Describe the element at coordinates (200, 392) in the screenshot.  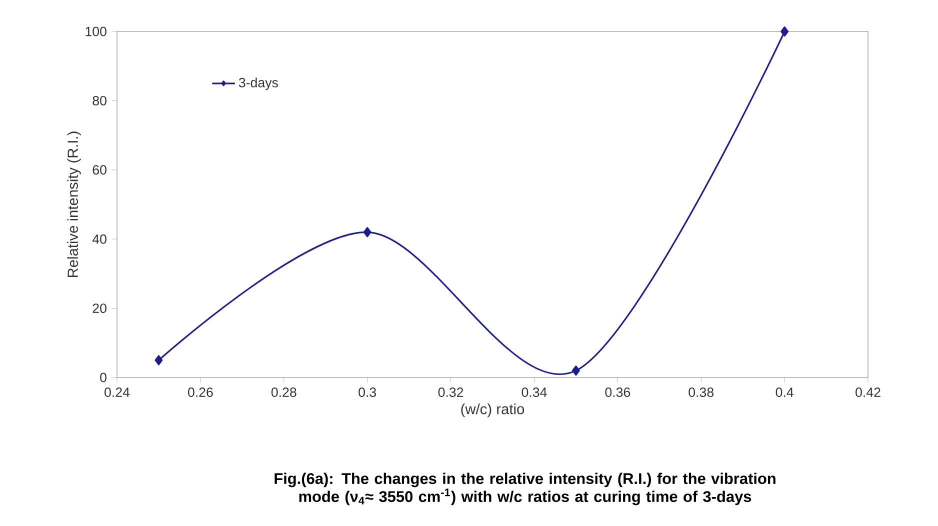
I see `x-tick-label: 0.26` at that location.